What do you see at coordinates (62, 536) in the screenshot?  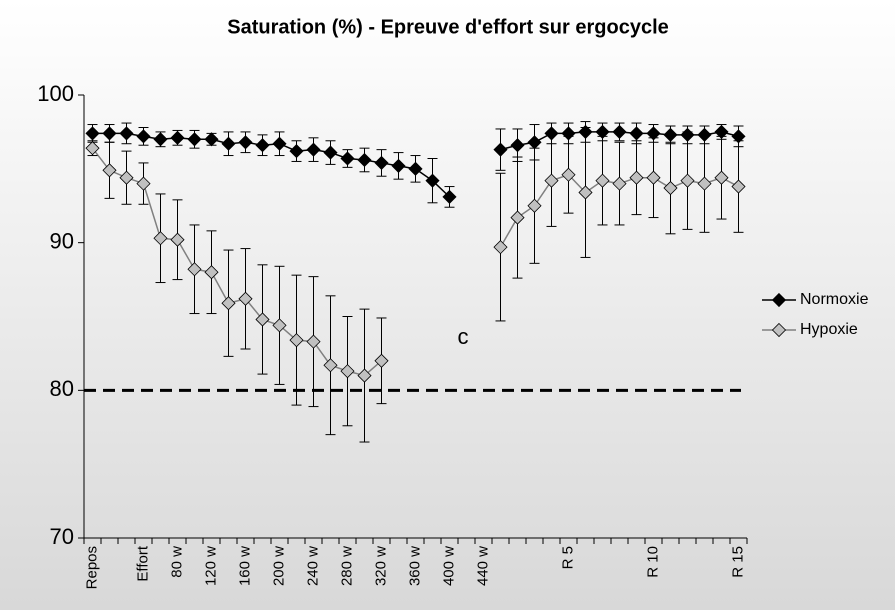 I see `y-tick-label: 70` at bounding box center [62, 536].